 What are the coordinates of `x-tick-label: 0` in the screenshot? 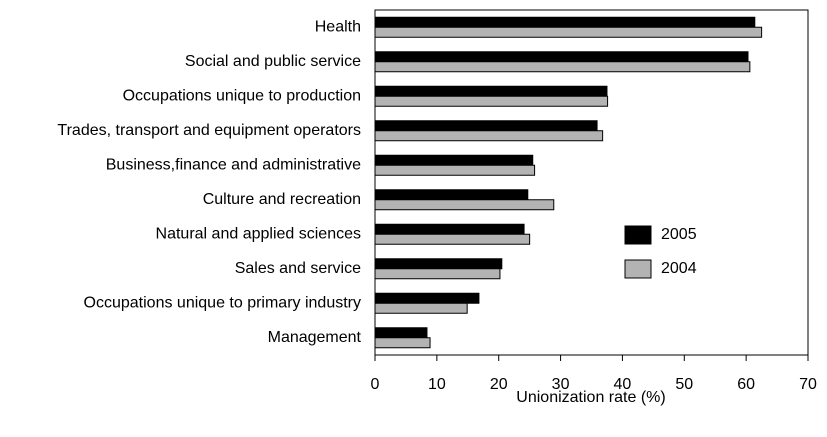 It's located at (375, 384).